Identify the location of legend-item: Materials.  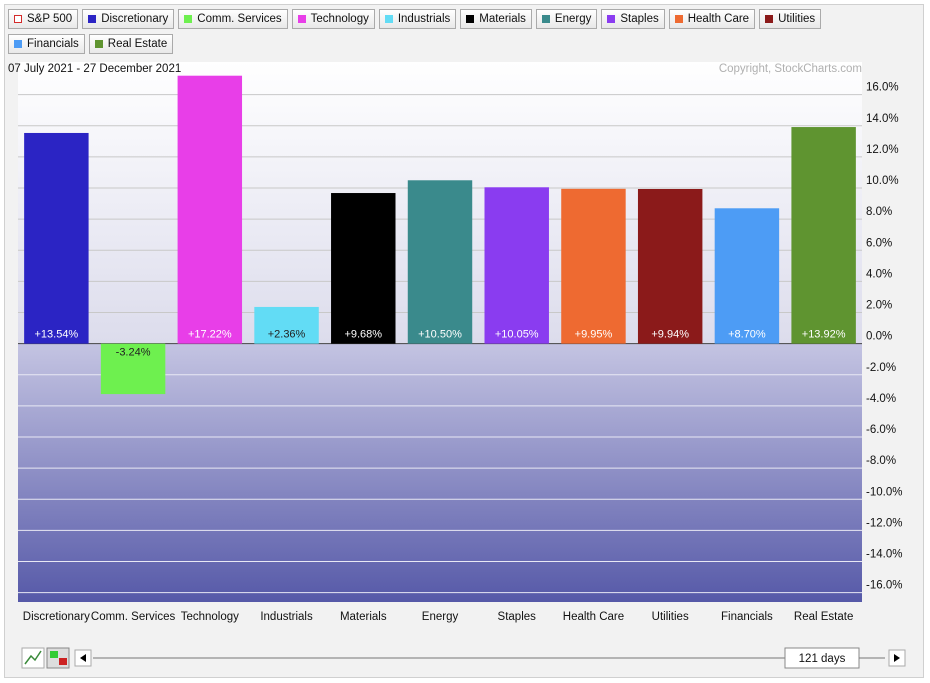
(496, 19).